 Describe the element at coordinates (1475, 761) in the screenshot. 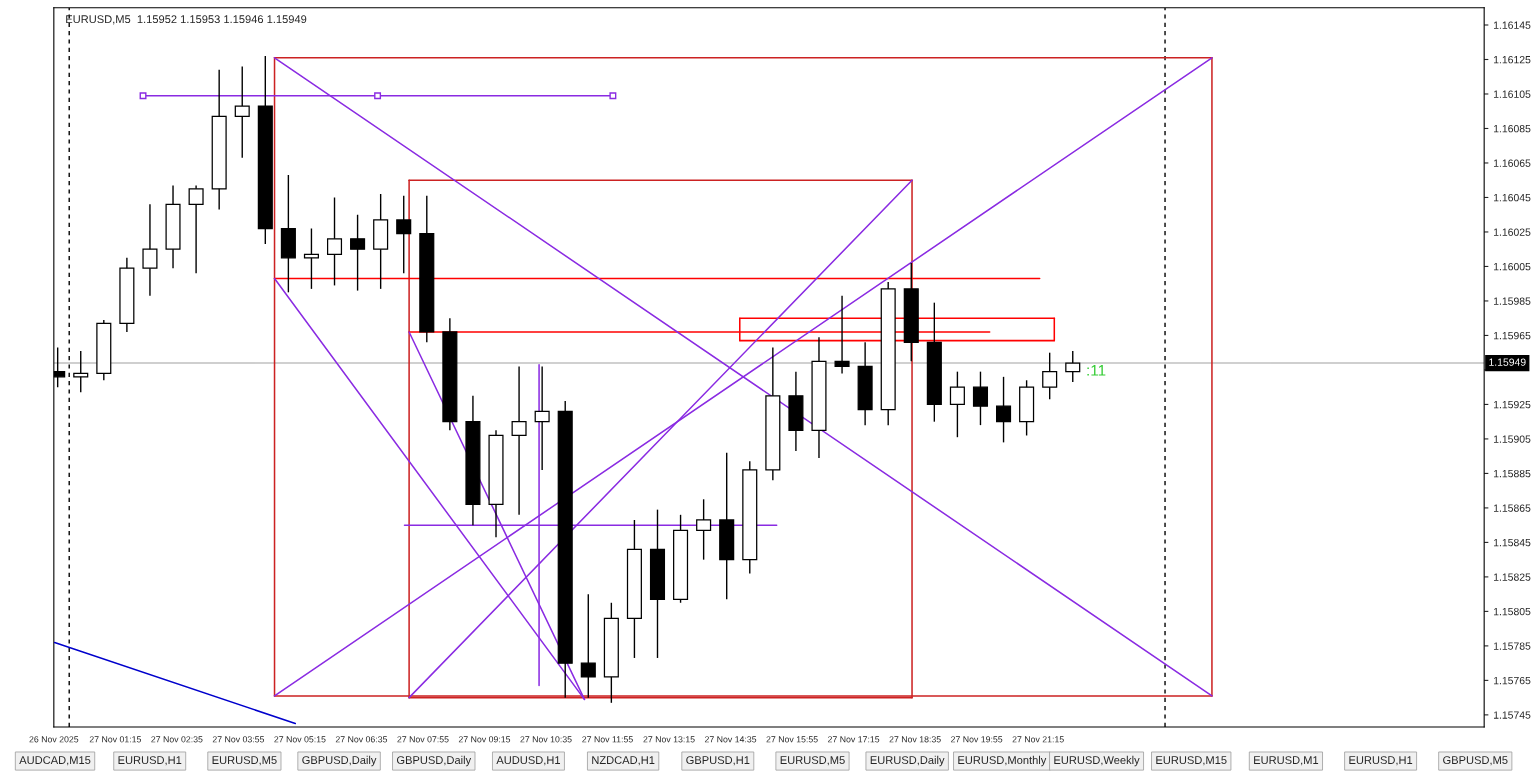

I see `text: GBPUSD,M5` at that location.